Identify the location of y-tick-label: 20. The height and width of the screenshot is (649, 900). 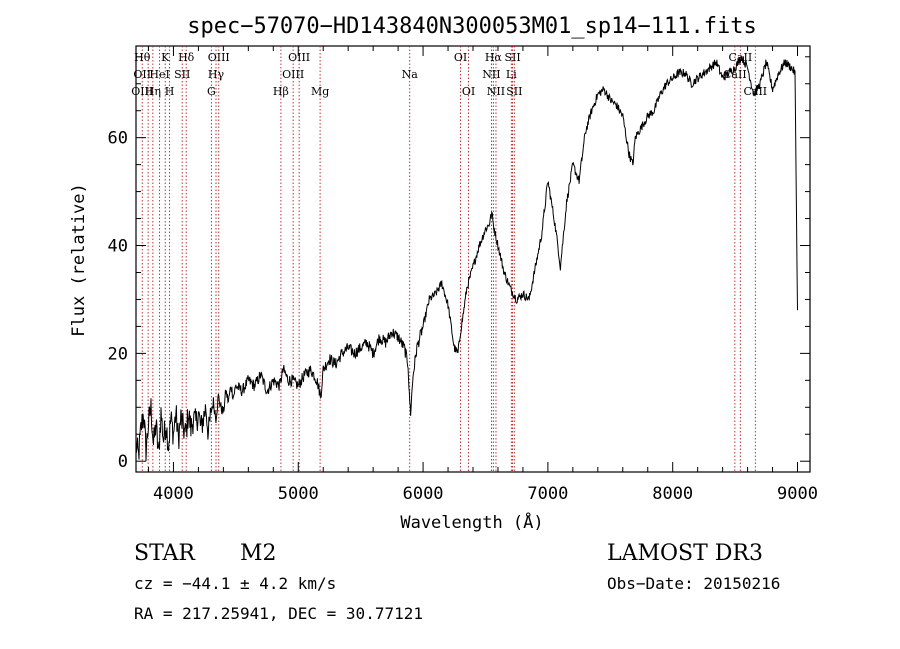
(118, 354).